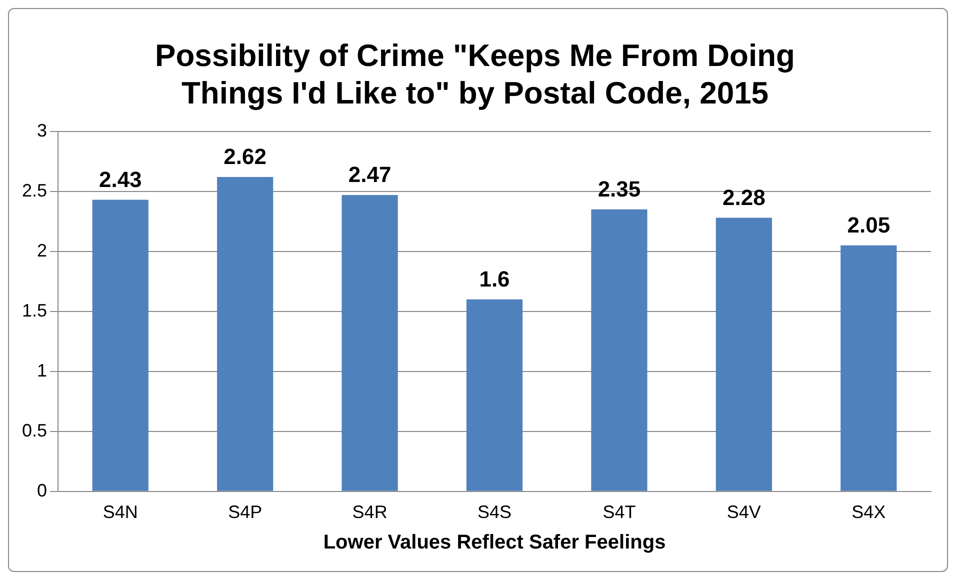  What do you see at coordinates (744, 197) in the screenshot?
I see `data-label: 2.28` at bounding box center [744, 197].